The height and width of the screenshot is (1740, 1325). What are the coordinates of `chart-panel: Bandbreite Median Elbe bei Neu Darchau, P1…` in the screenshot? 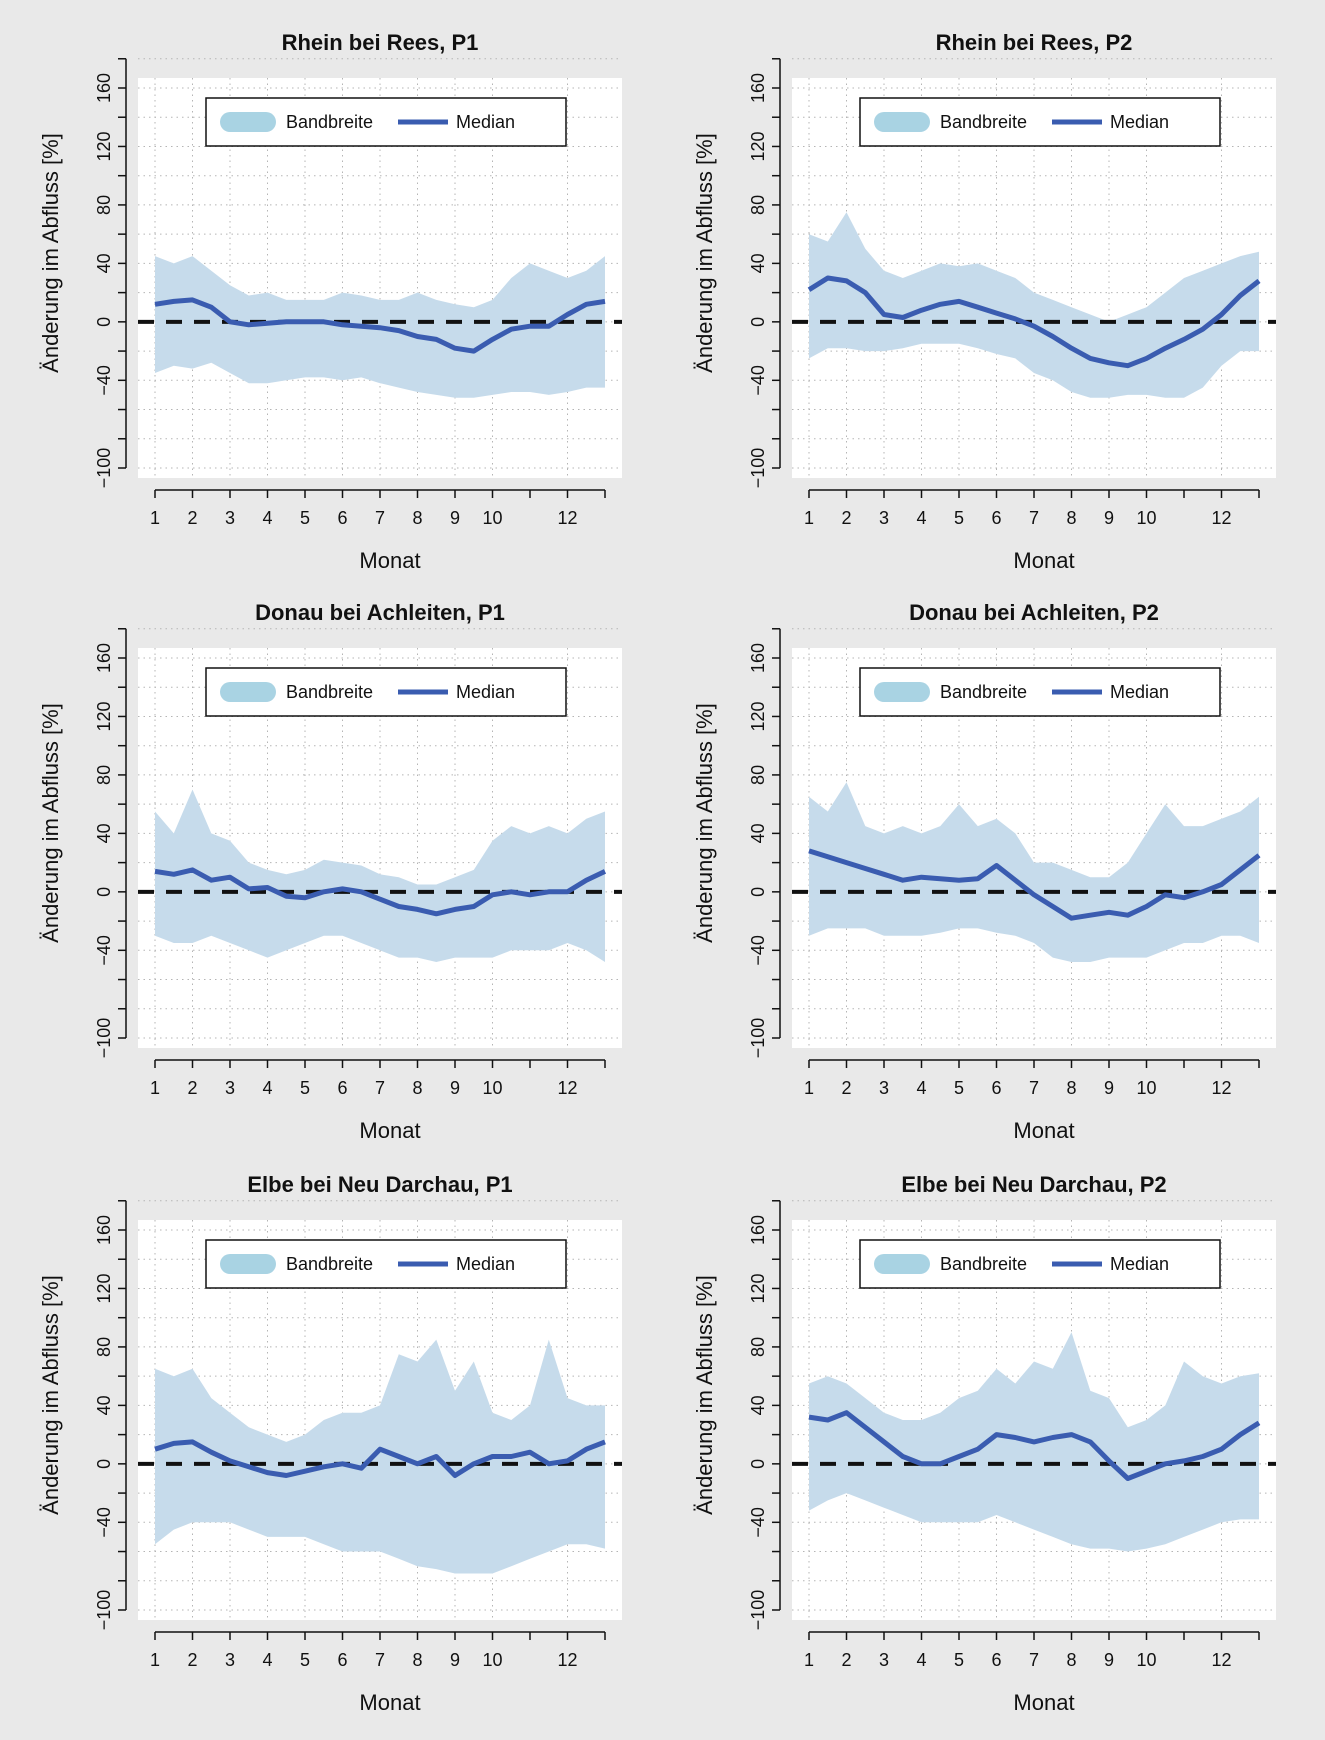 It's located at (330, 1443).